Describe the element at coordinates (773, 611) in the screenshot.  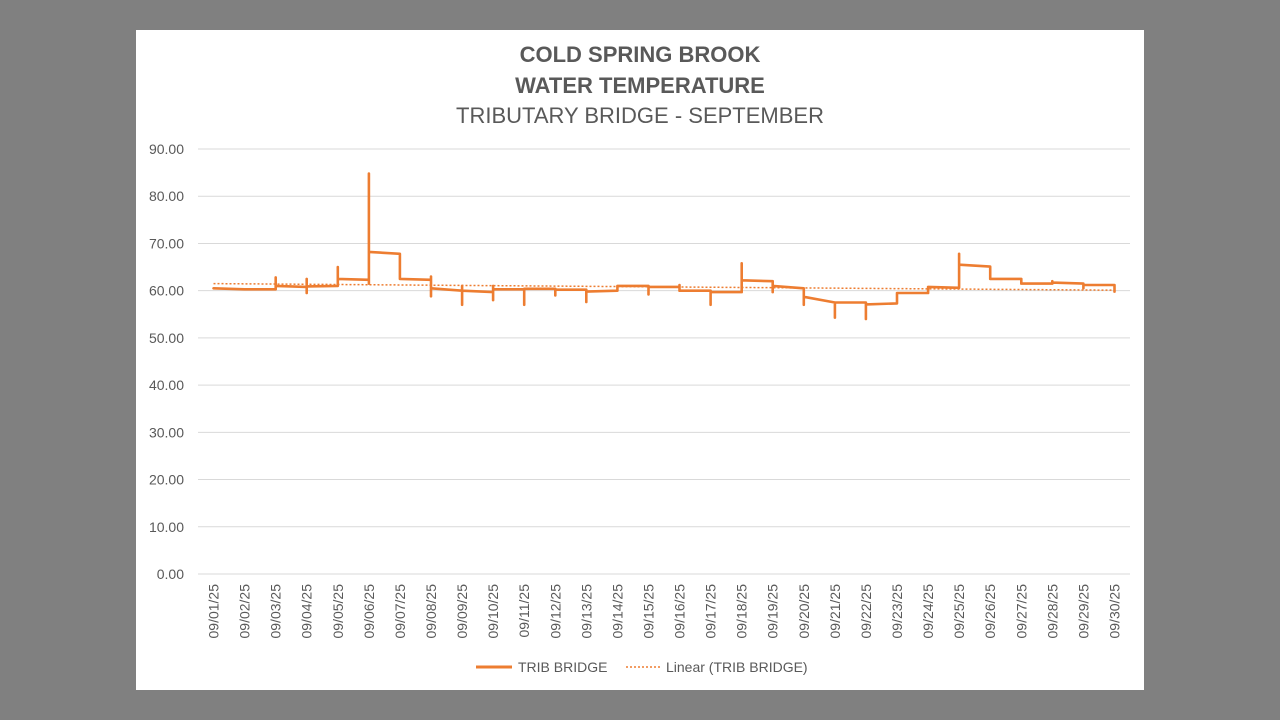
I see `x-tick-label: 09/19/25` at that location.